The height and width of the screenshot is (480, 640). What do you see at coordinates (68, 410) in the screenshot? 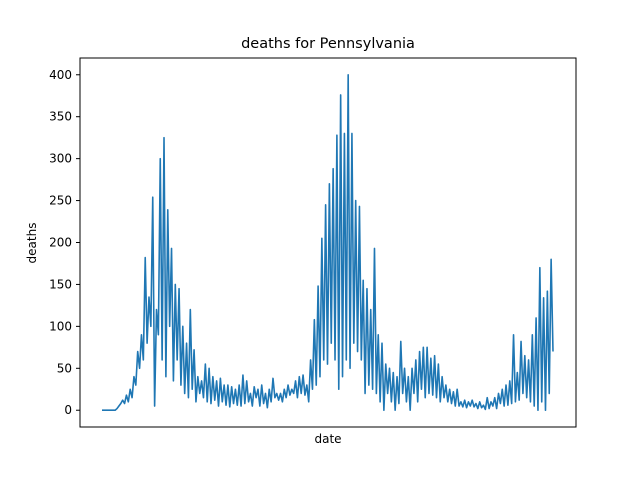
I see `y-tick-label: 0` at bounding box center [68, 410].